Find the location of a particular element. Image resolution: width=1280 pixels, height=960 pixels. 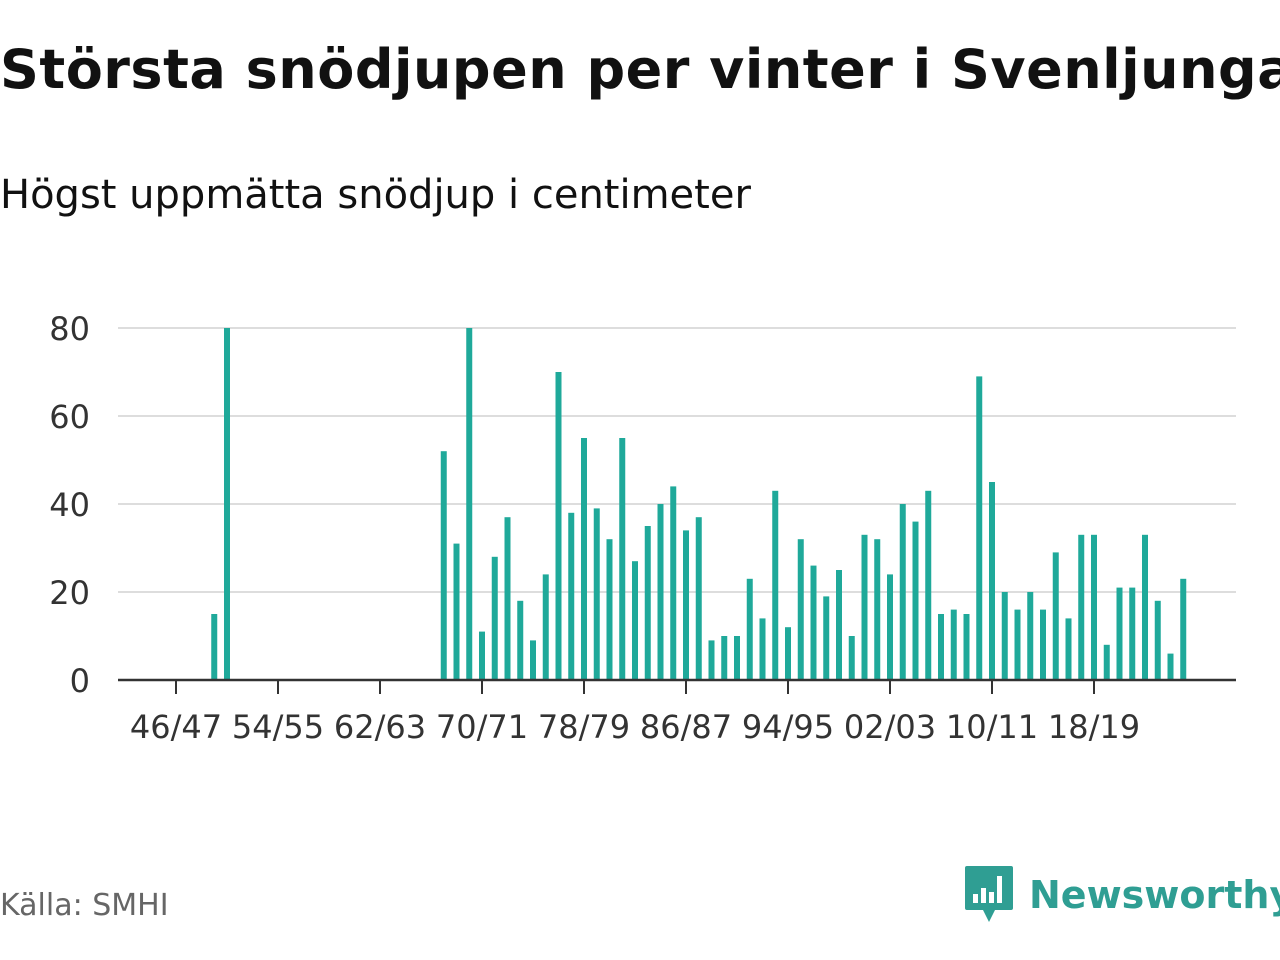

x-tick-label: 46/47 is located at coordinates (176, 727).